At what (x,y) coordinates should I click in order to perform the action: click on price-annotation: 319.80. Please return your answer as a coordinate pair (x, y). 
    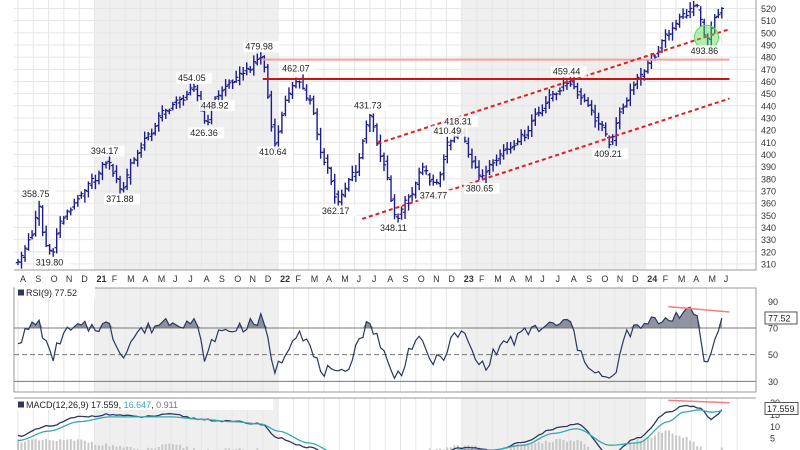
    Looking at the image, I should click on (51, 262).